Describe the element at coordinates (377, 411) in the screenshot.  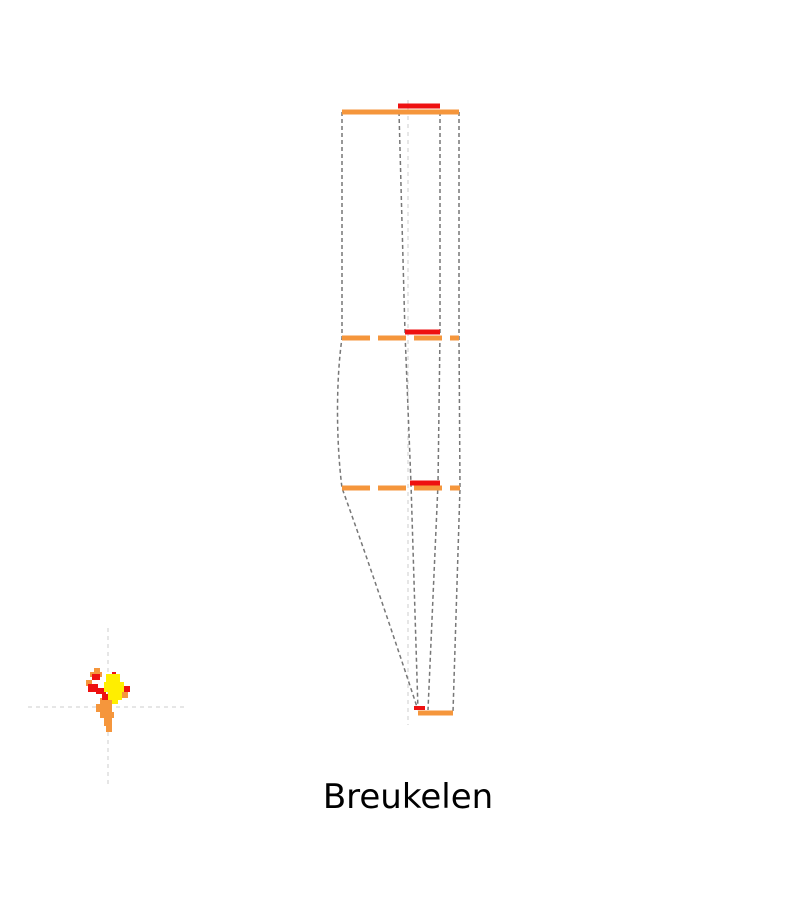
I see `connector-left-outer` at that location.